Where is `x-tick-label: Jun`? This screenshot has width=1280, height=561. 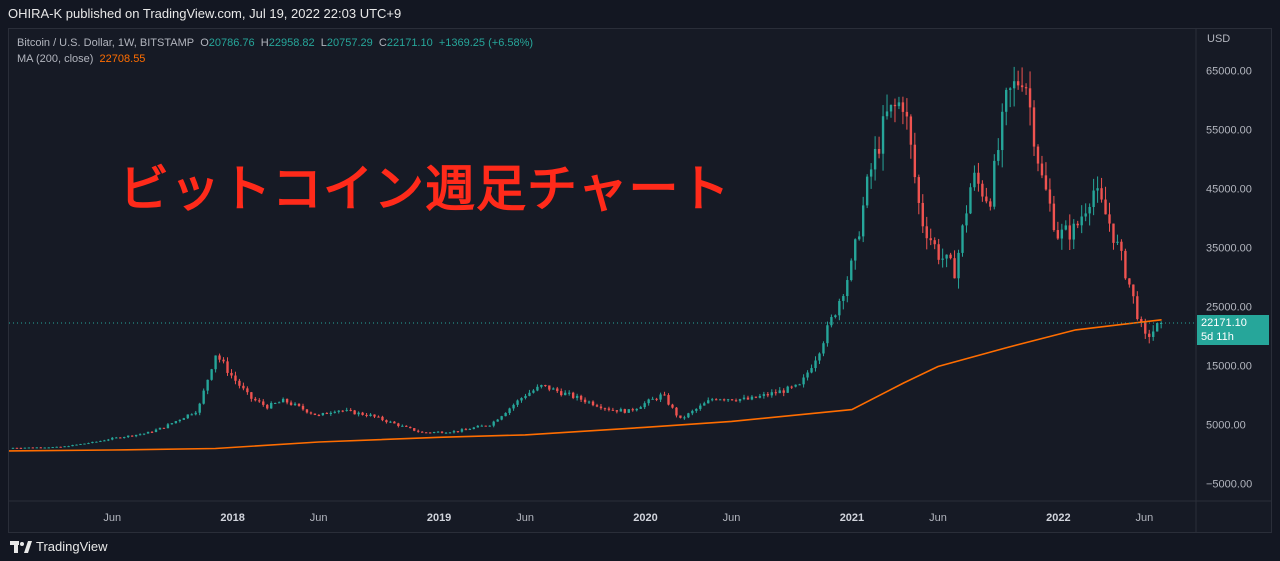 x-tick-label: Jun is located at coordinates (319, 518).